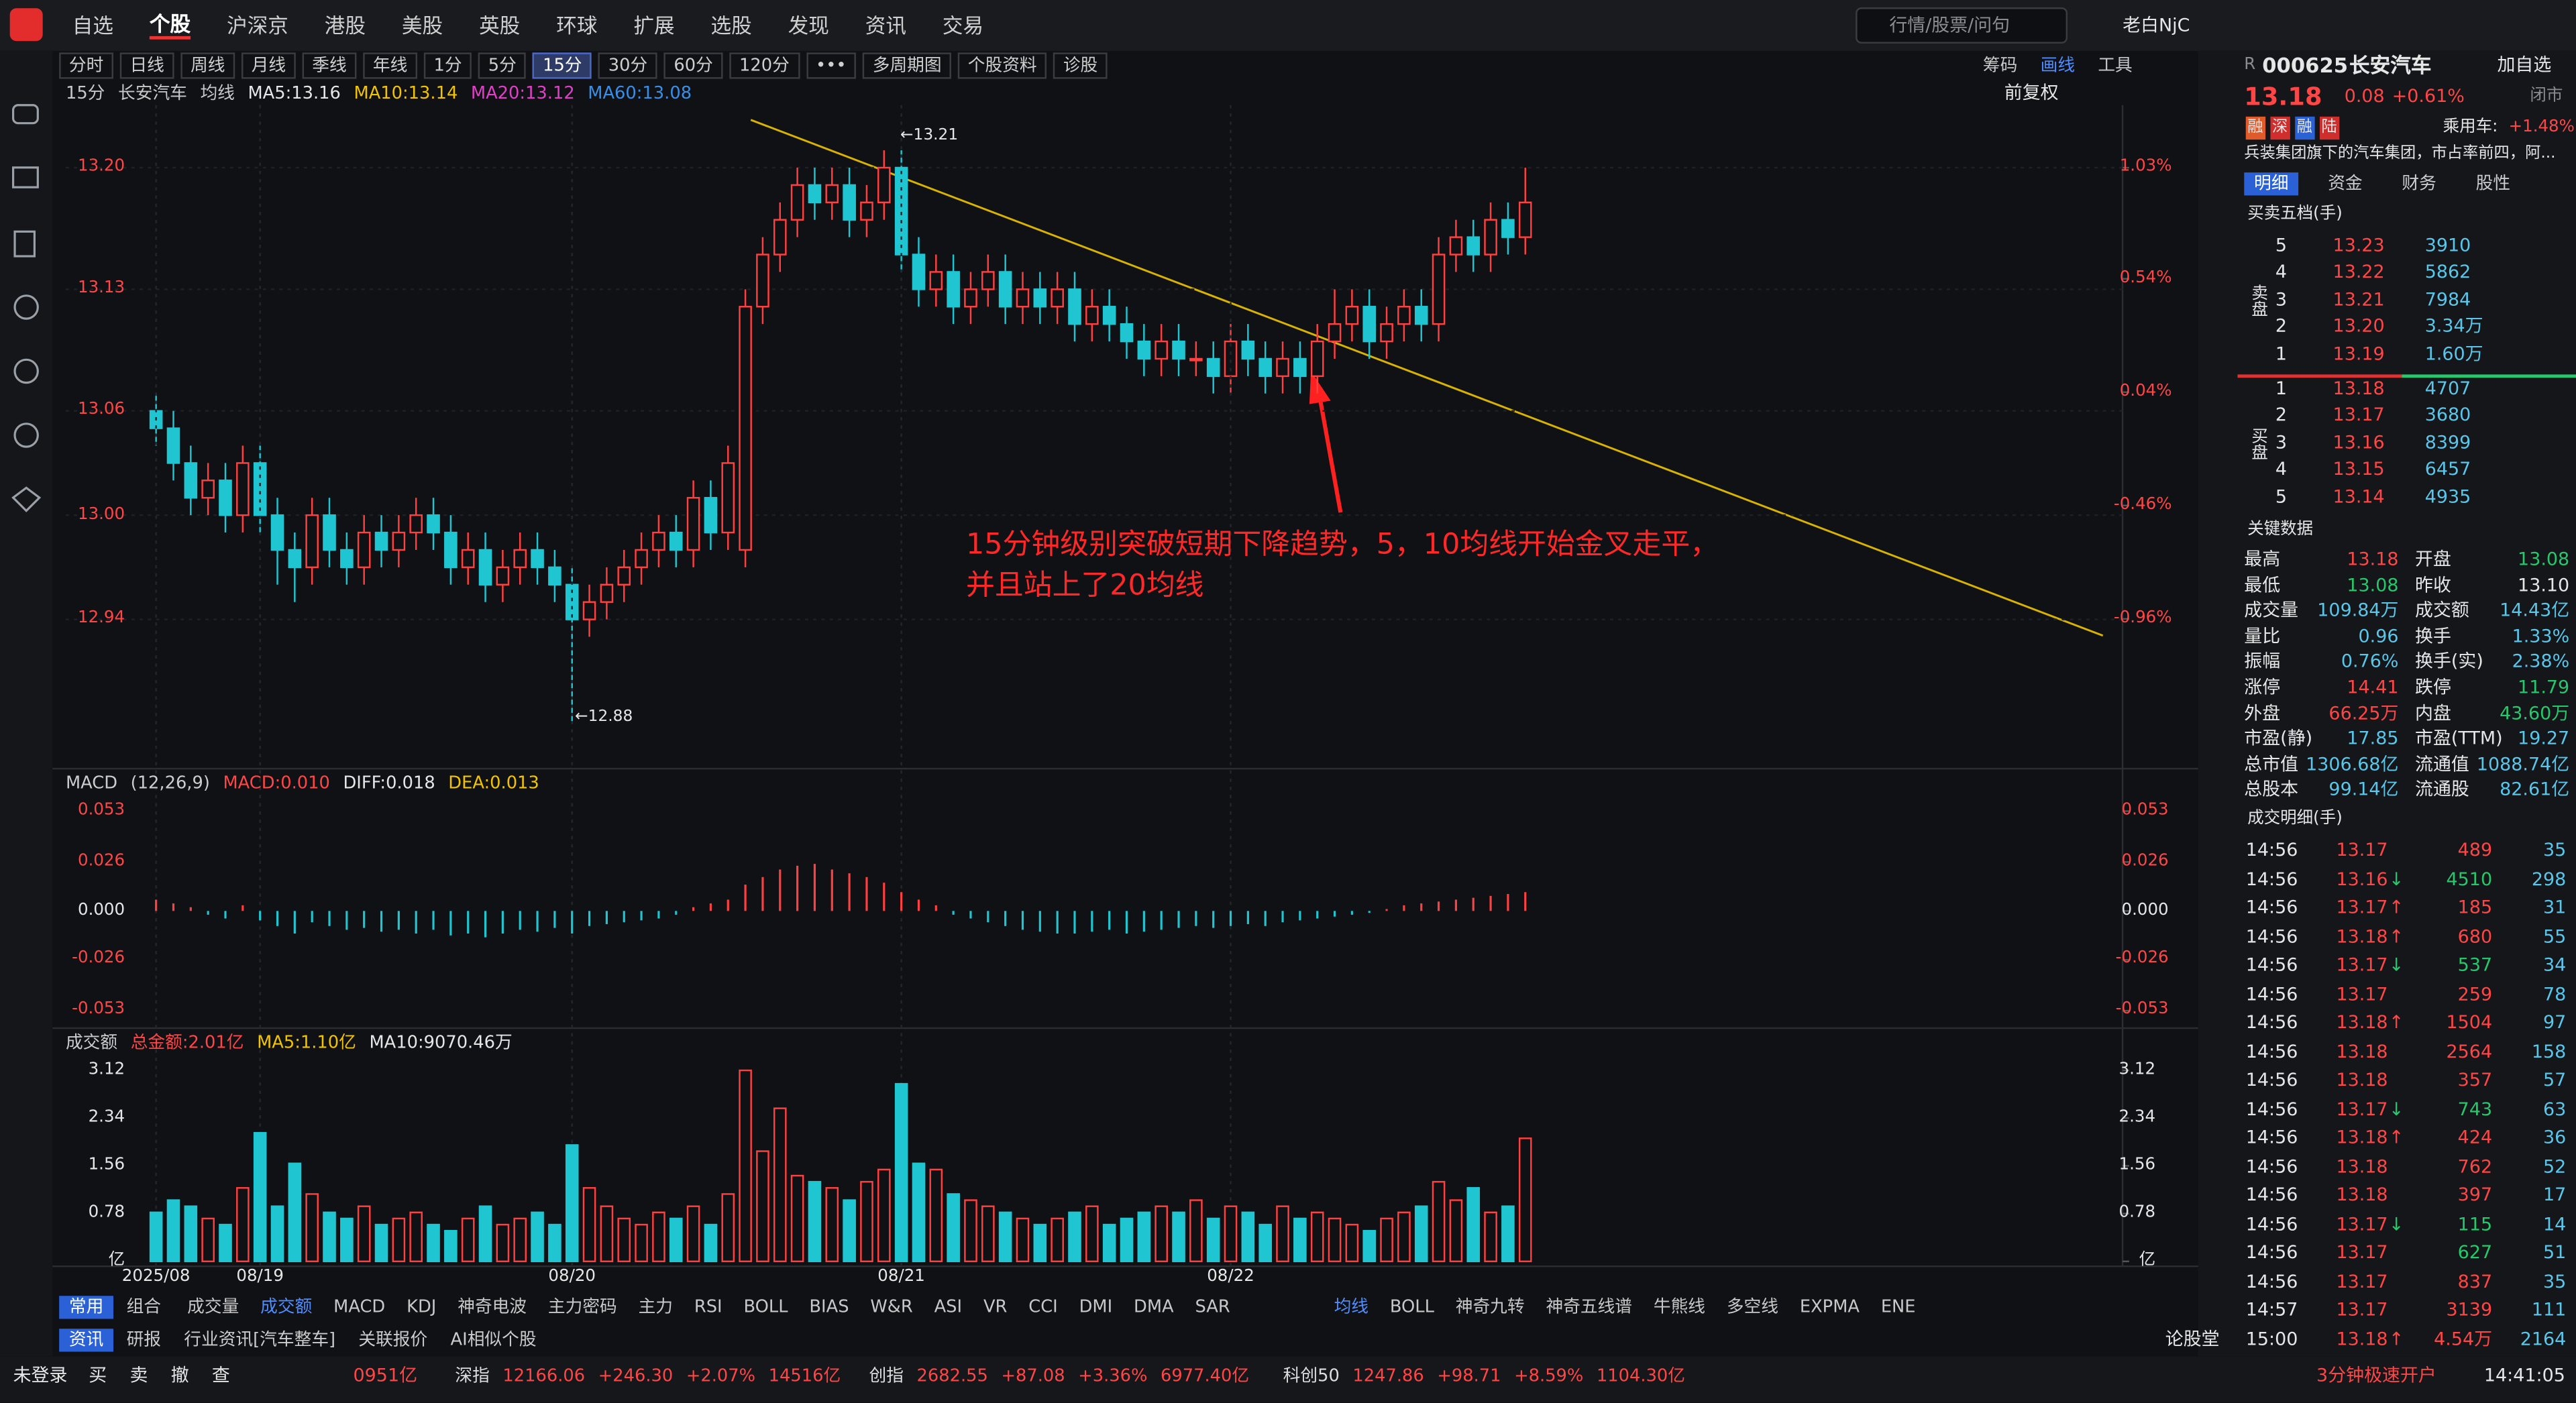 The image size is (2576, 1403). What do you see at coordinates (1002, 66) in the screenshot?
I see `period-button: 个股资料` at bounding box center [1002, 66].